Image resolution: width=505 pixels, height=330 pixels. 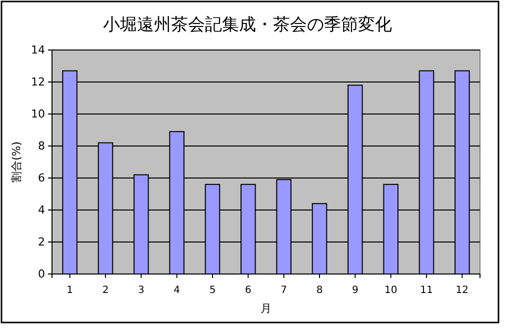 What do you see at coordinates (41, 210) in the screenshot?
I see `y-tick-label: 4` at bounding box center [41, 210].